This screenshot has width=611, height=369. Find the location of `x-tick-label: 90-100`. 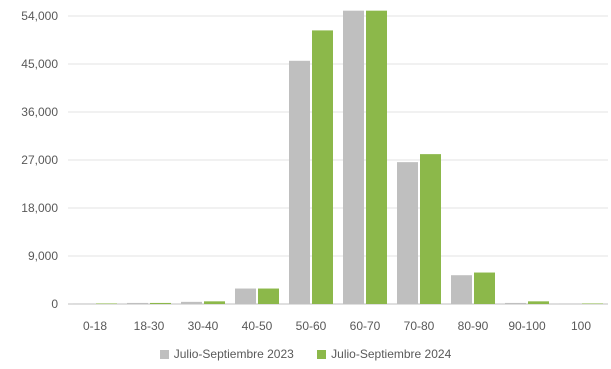

x-tick-label: 90-100 is located at coordinates (527, 326).